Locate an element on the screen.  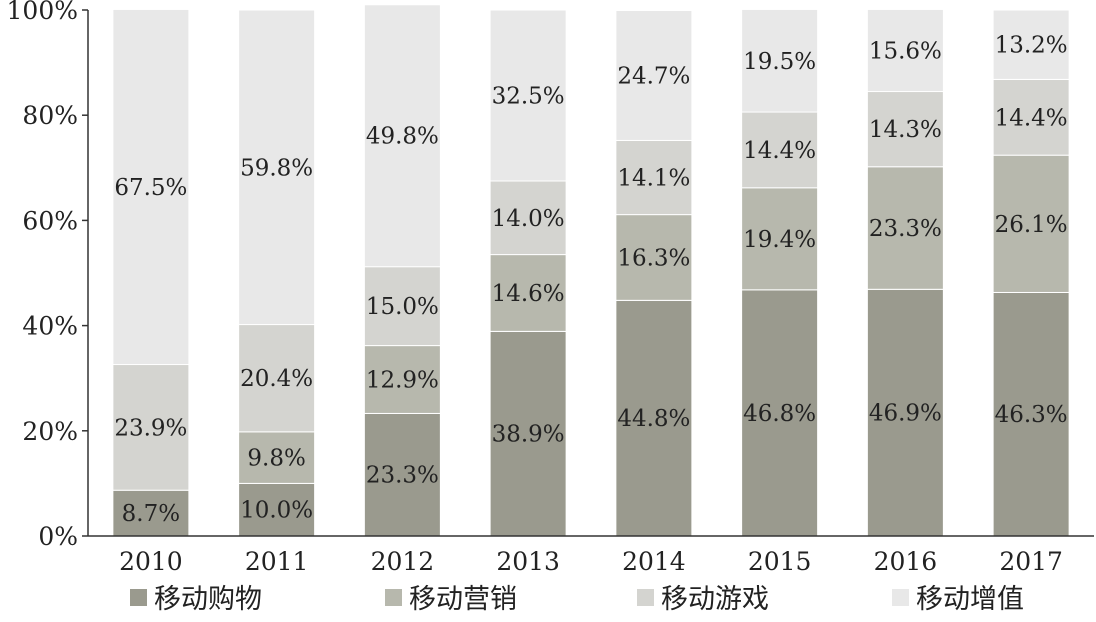
data-label-2012-3: 15.0% is located at coordinates (402, 307).